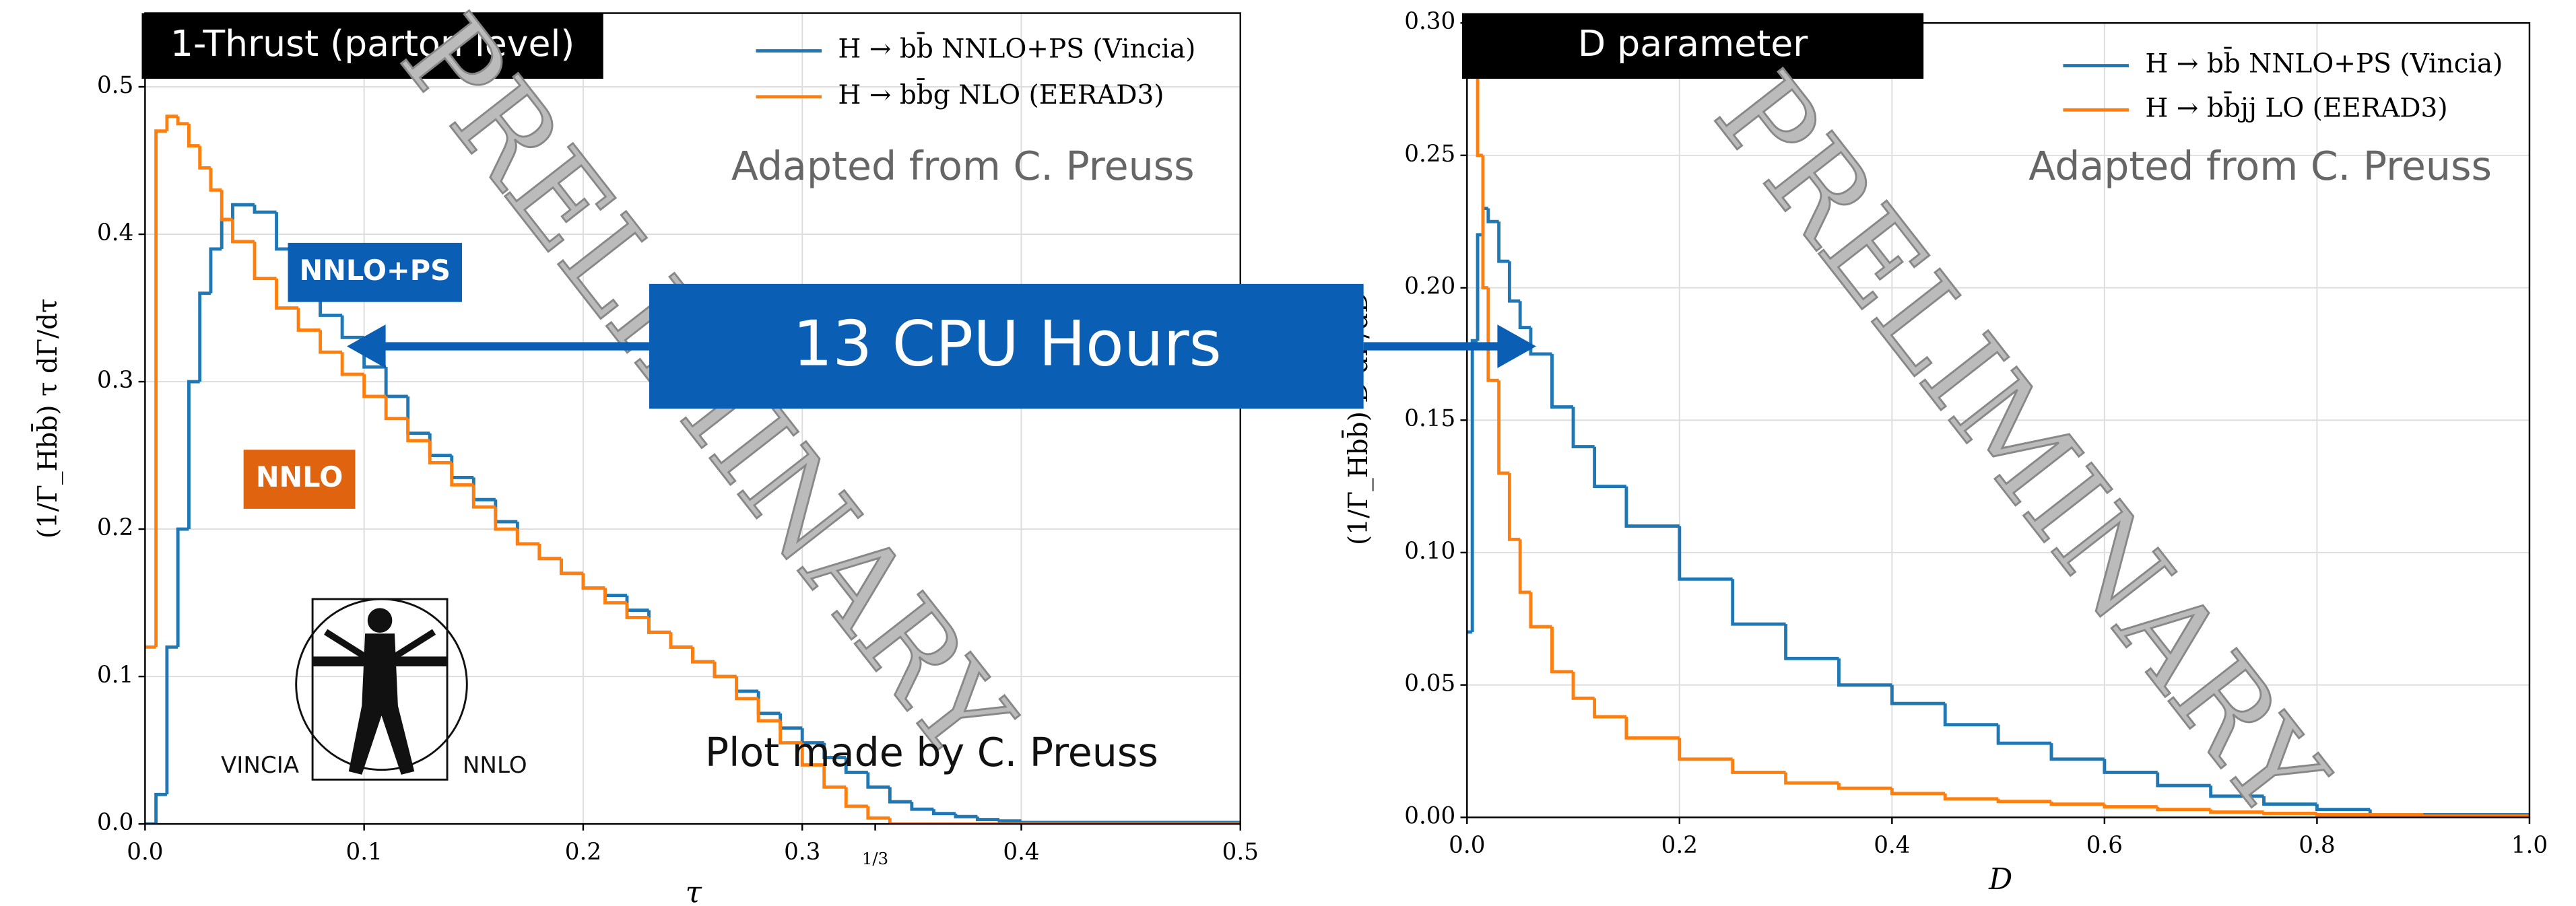  I want to click on y-tick-label: 0.15, so click(1429, 418).